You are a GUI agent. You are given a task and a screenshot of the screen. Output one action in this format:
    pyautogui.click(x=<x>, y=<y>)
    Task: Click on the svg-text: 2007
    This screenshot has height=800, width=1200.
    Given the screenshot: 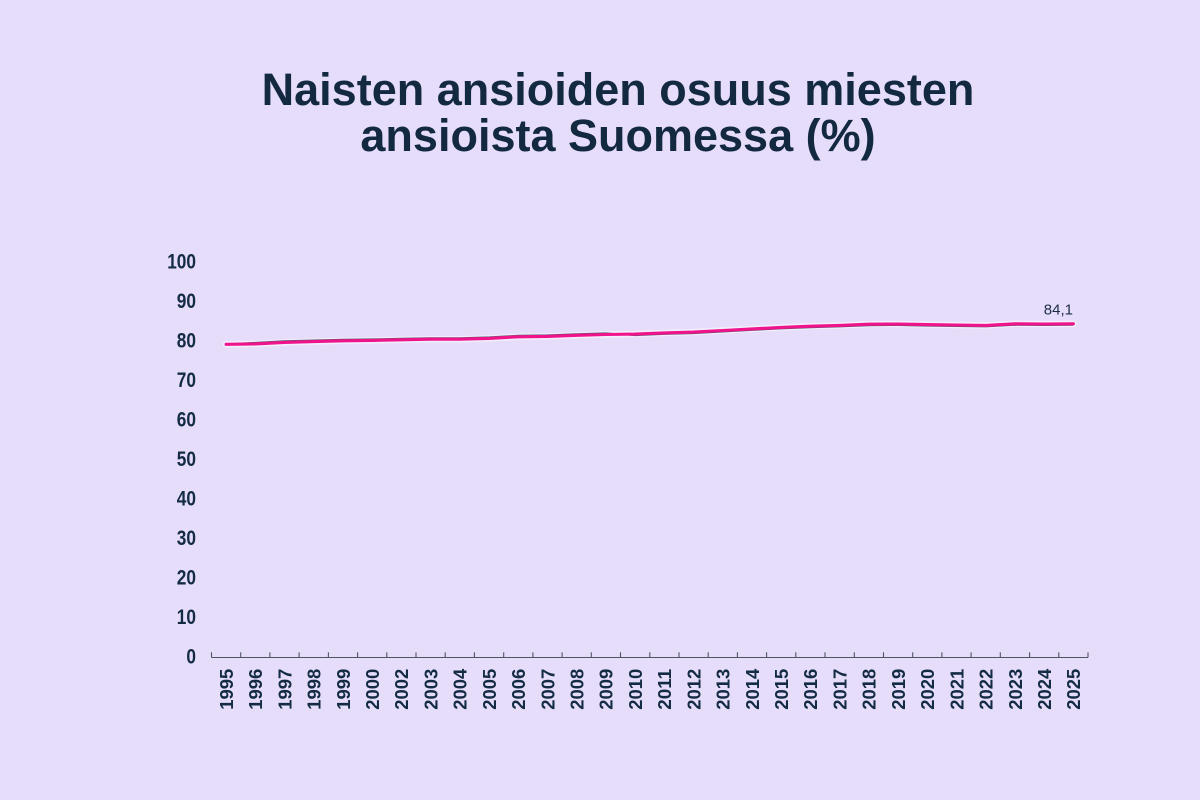 What is the action you would take?
    pyautogui.click(x=548, y=689)
    